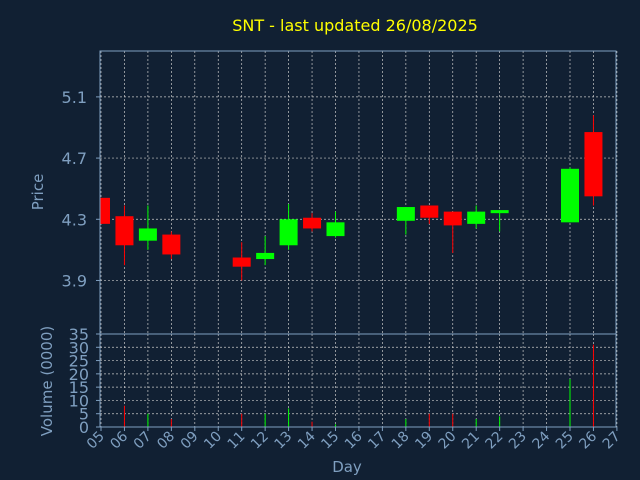 The image size is (640, 480). I want to click on volume-tick-label: 25, so click(79, 361).